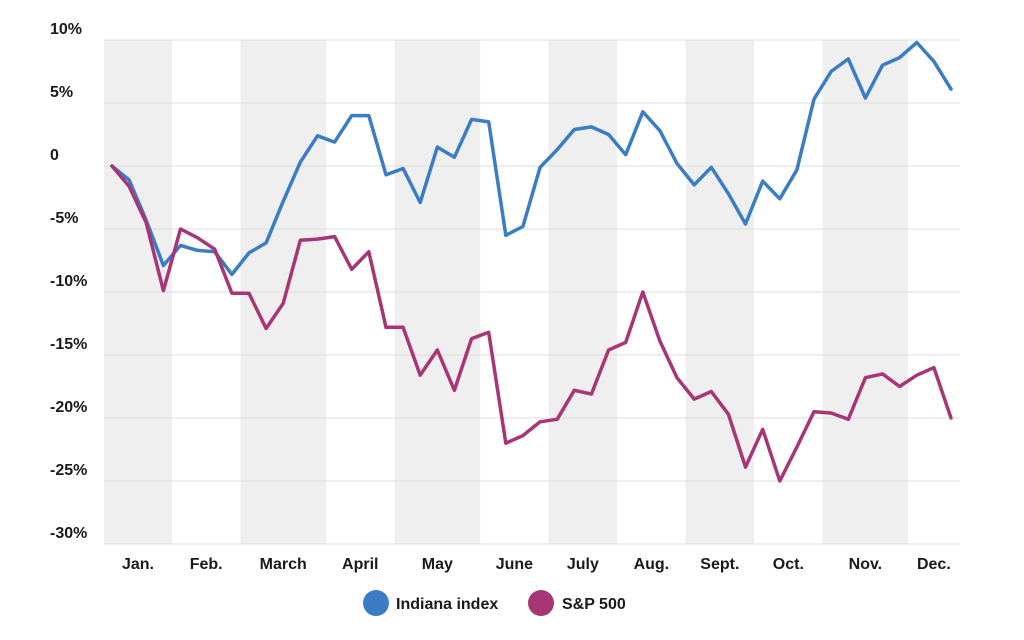 Image resolution: width=1024 pixels, height=640 pixels. What do you see at coordinates (447, 604) in the screenshot?
I see `legend-label: Indiana index` at bounding box center [447, 604].